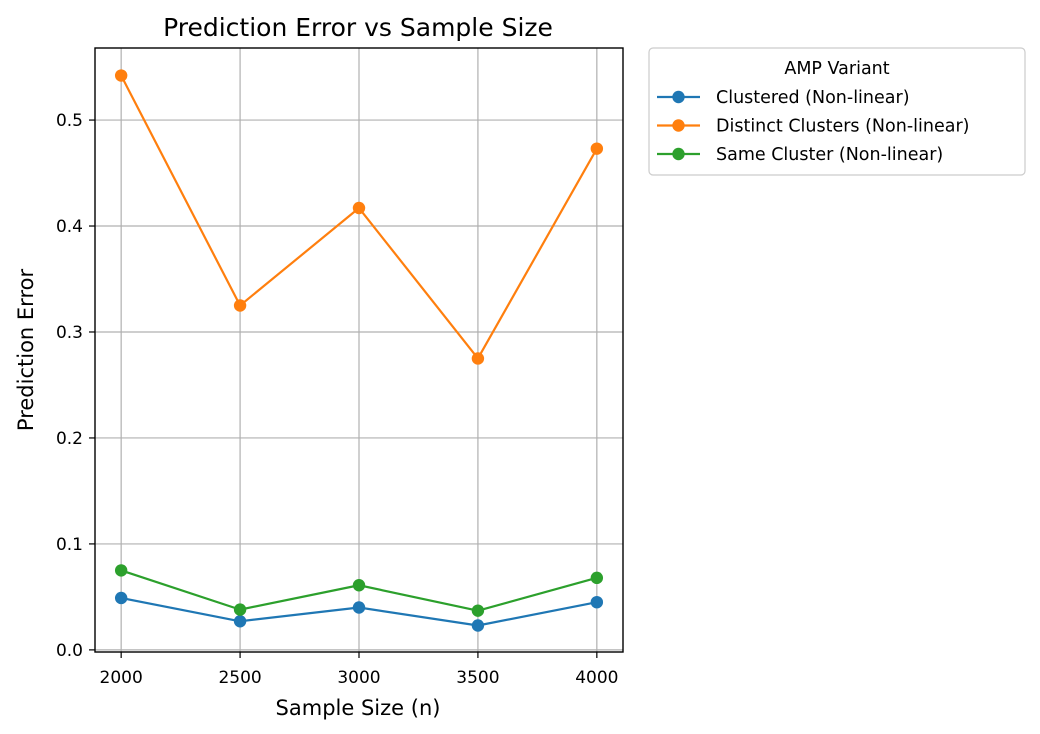 This screenshot has width=1040, height=734. What do you see at coordinates (358, 708) in the screenshot?
I see `x-axis-label: Sample Size (n)` at bounding box center [358, 708].